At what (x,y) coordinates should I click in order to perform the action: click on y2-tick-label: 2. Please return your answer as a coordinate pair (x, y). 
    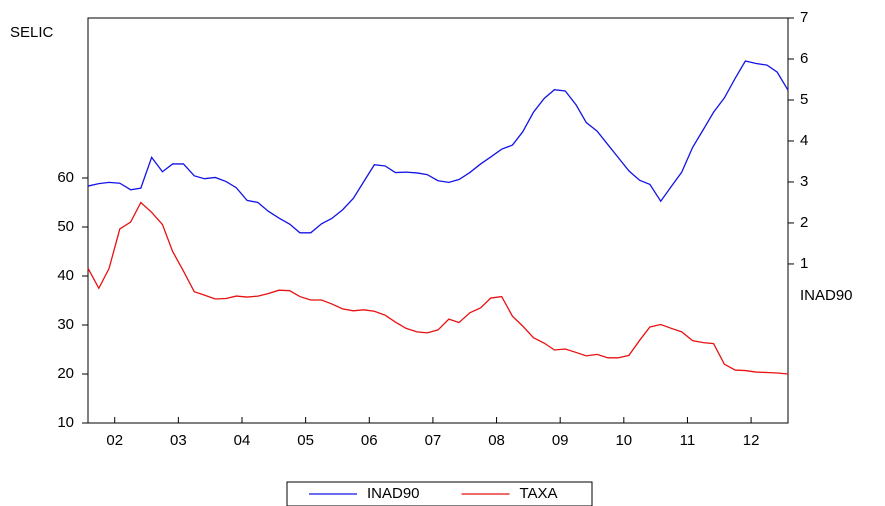
    Looking at the image, I should click on (804, 222).